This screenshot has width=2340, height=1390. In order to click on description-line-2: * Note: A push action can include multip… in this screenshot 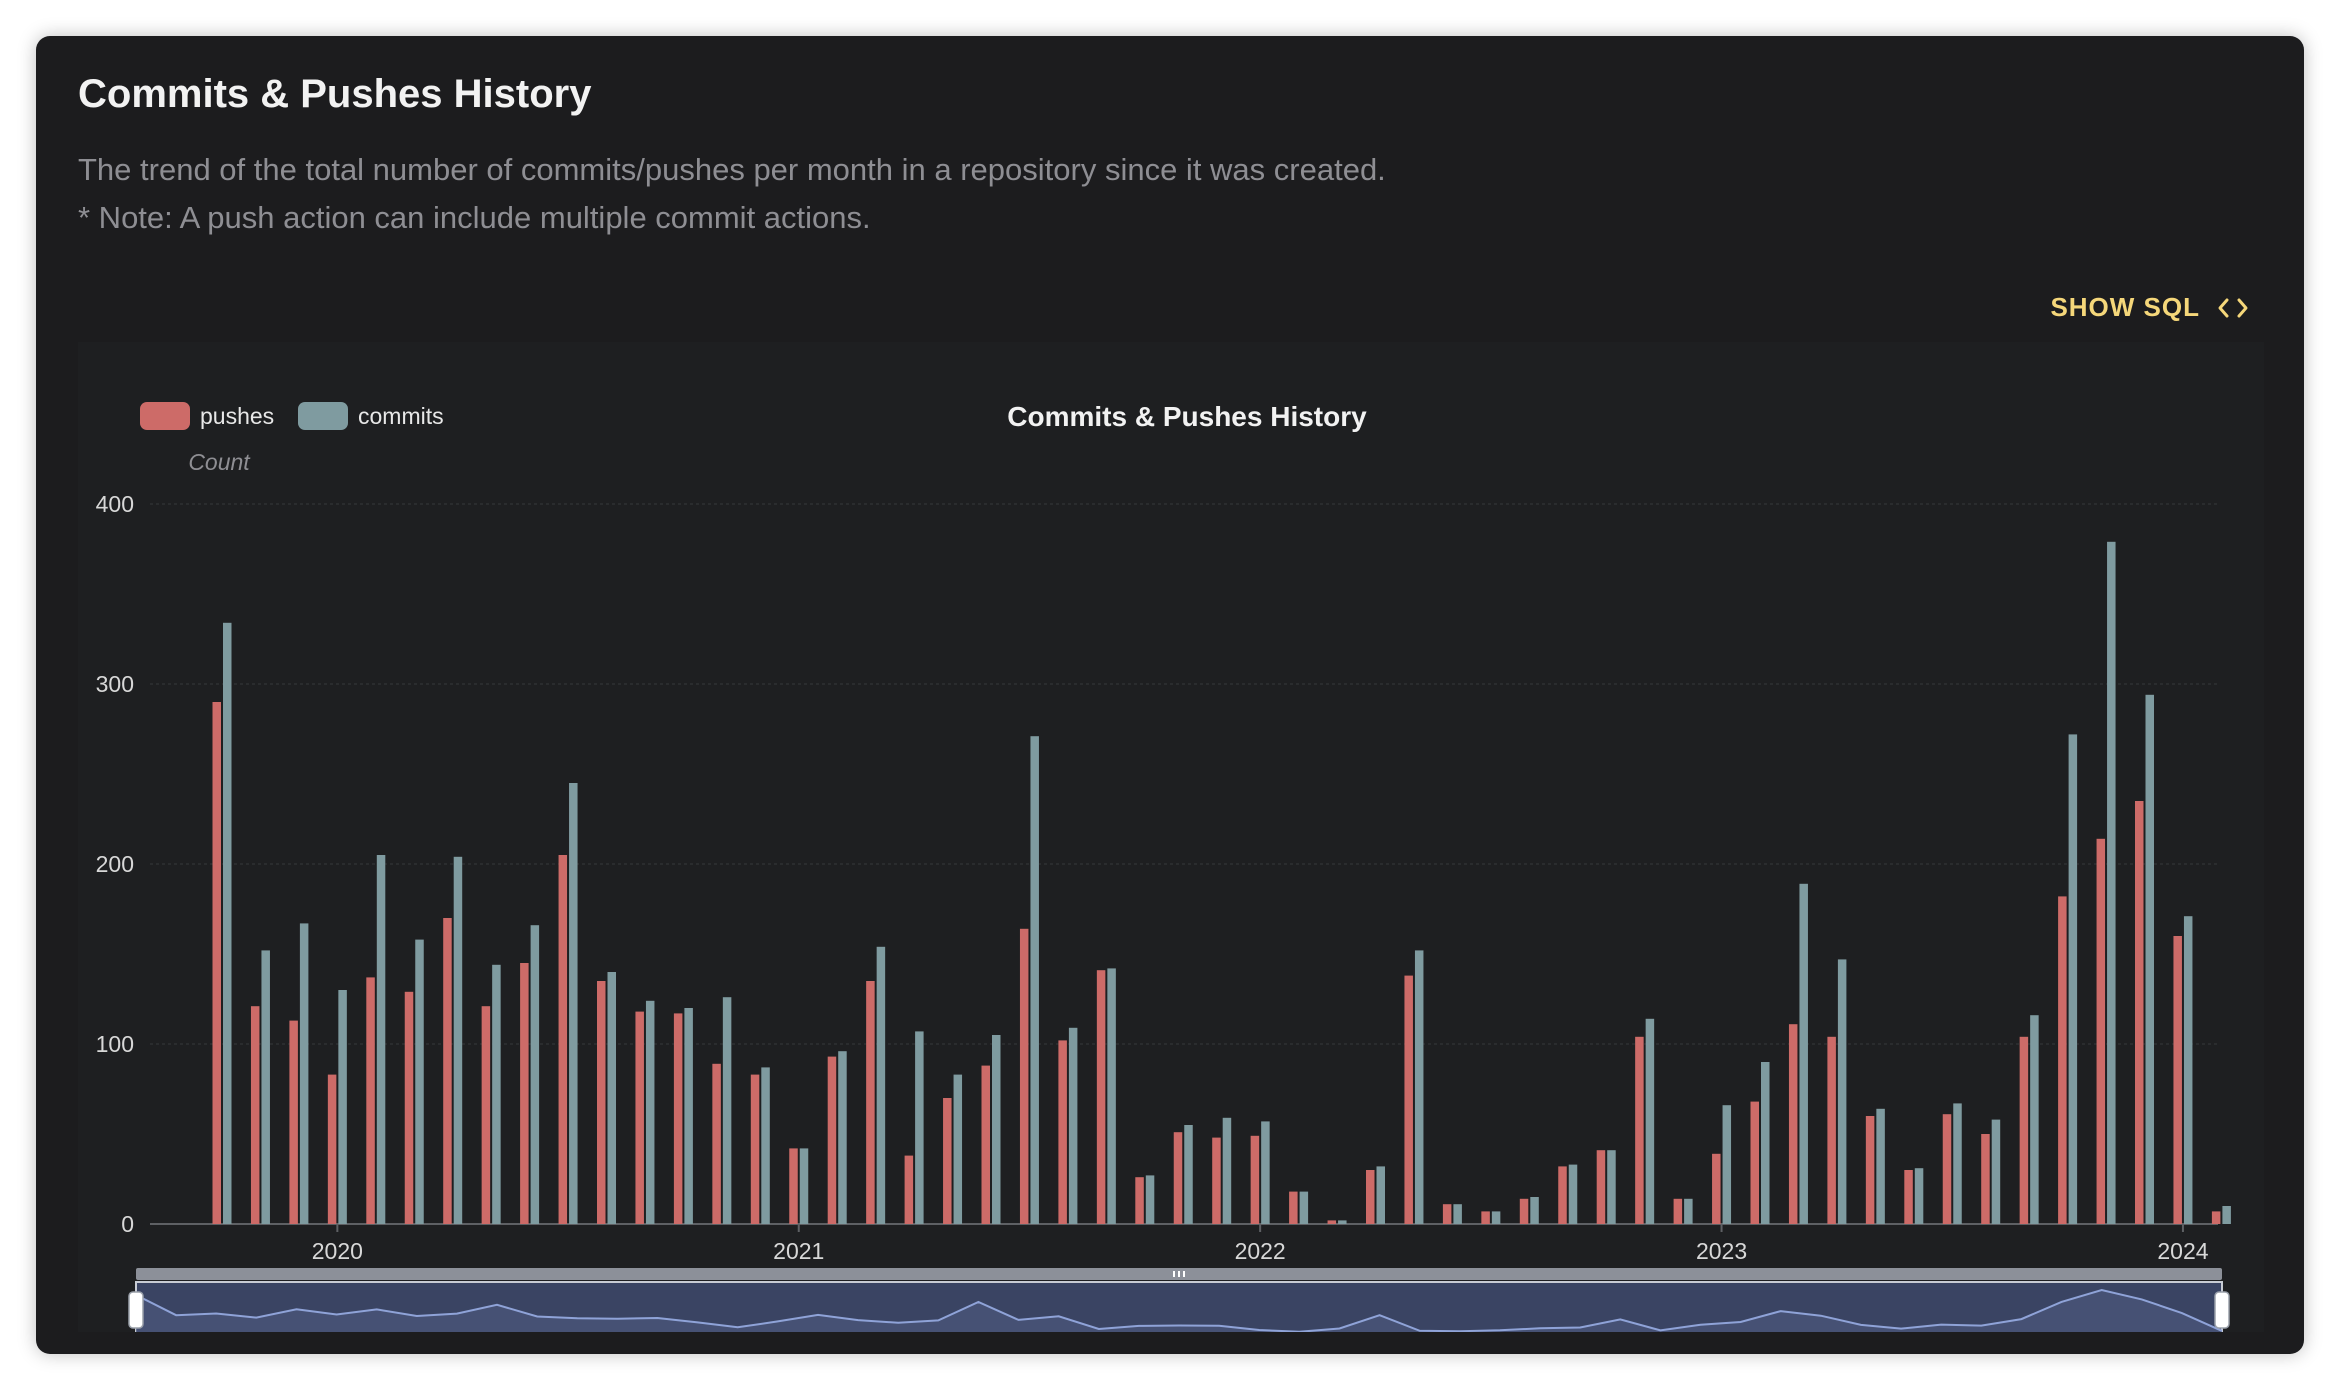, I will do `click(474, 217)`.